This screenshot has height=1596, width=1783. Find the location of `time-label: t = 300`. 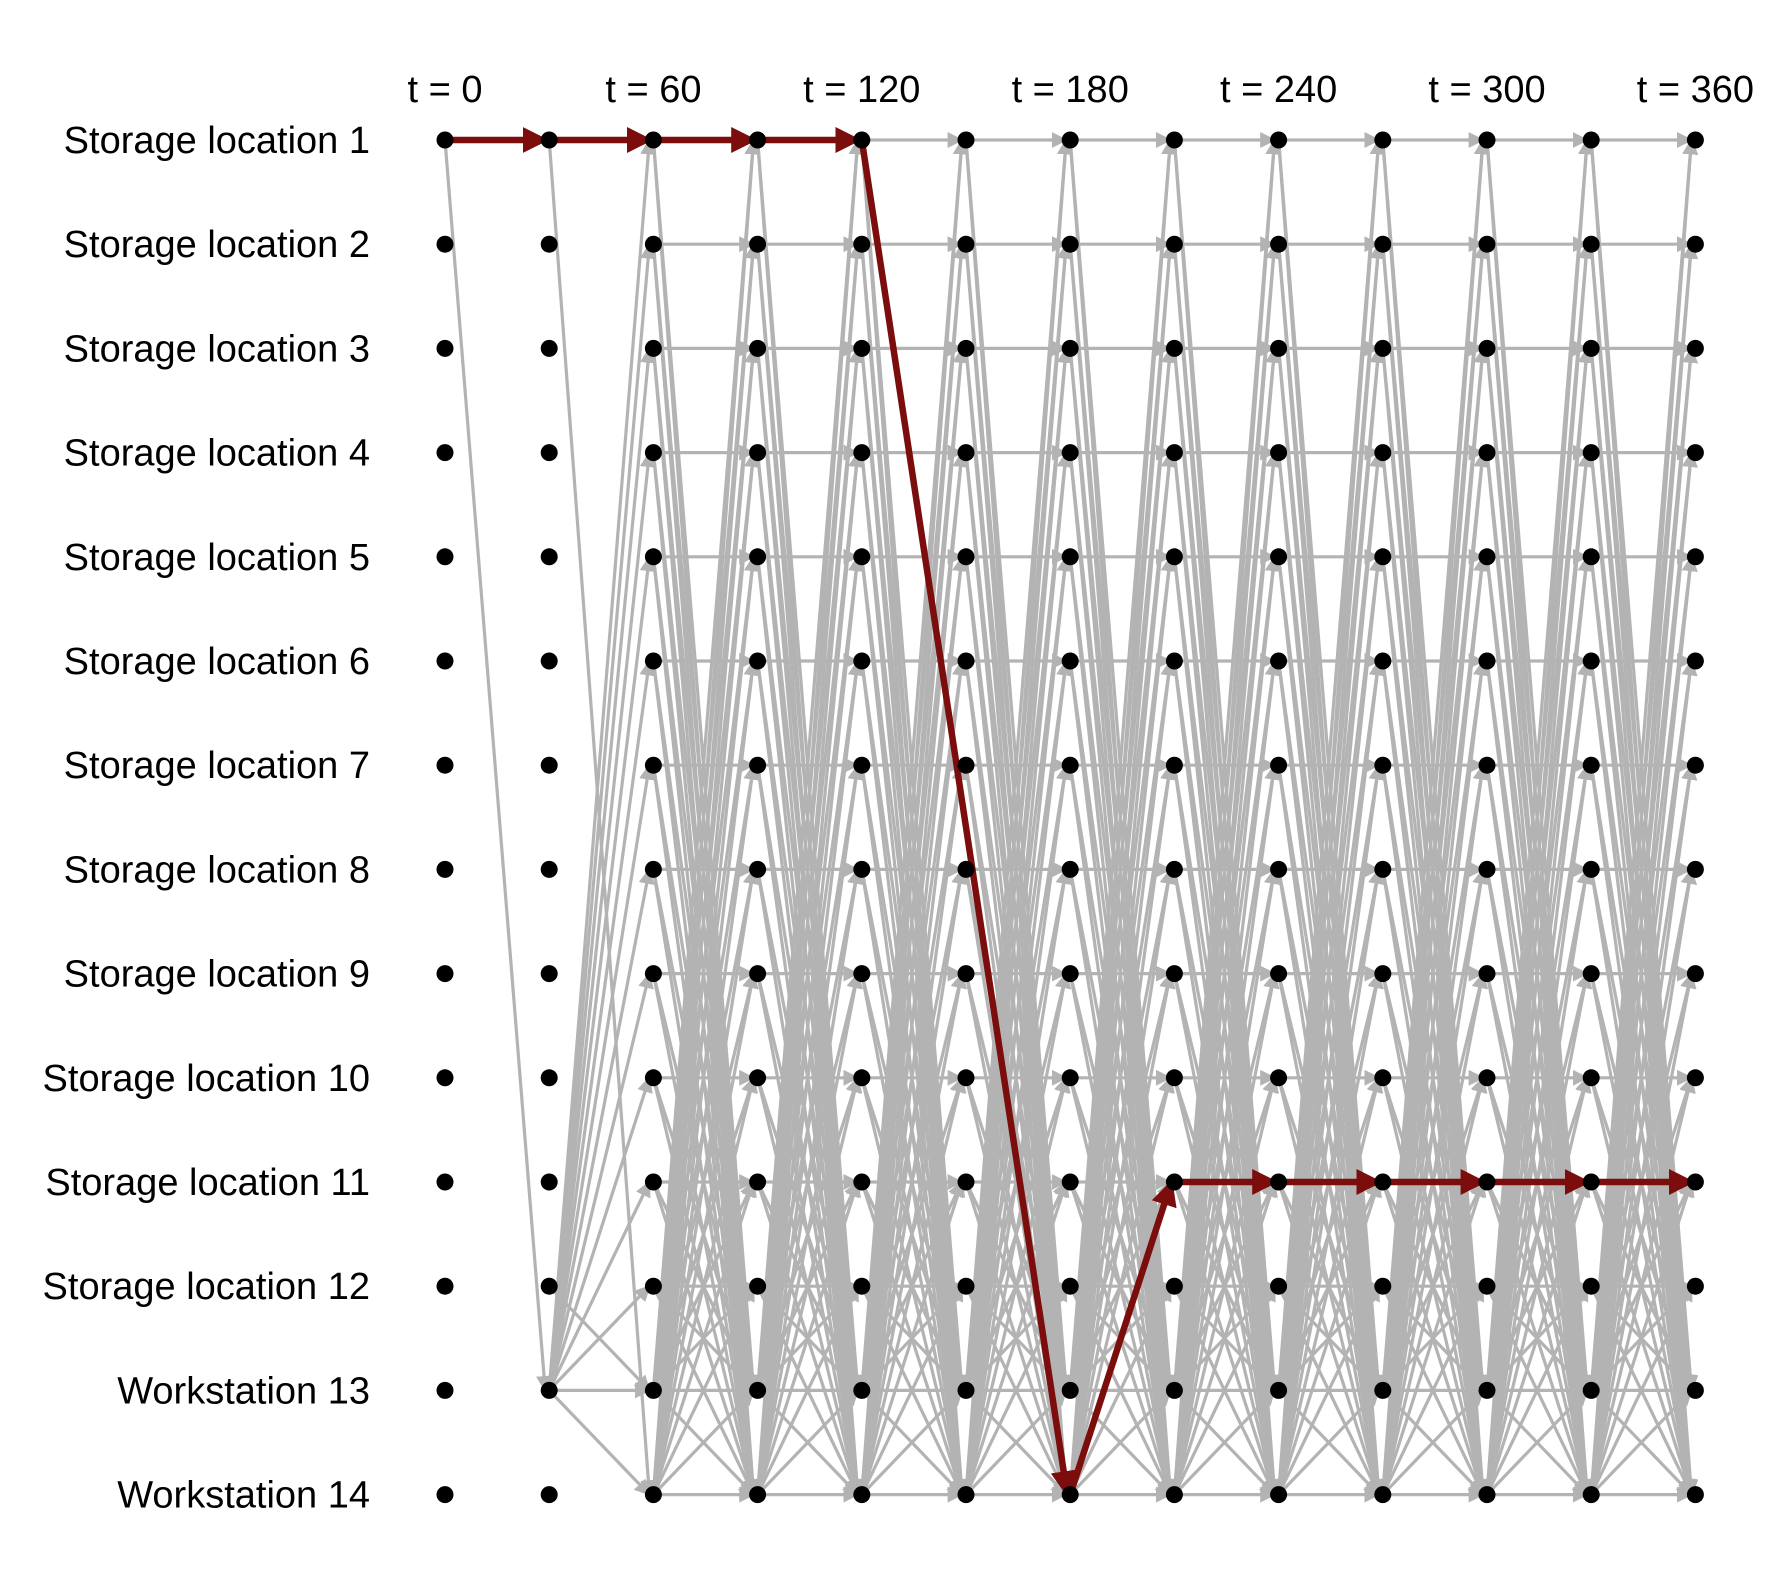

time-label: t = 300 is located at coordinates (1486, 90).